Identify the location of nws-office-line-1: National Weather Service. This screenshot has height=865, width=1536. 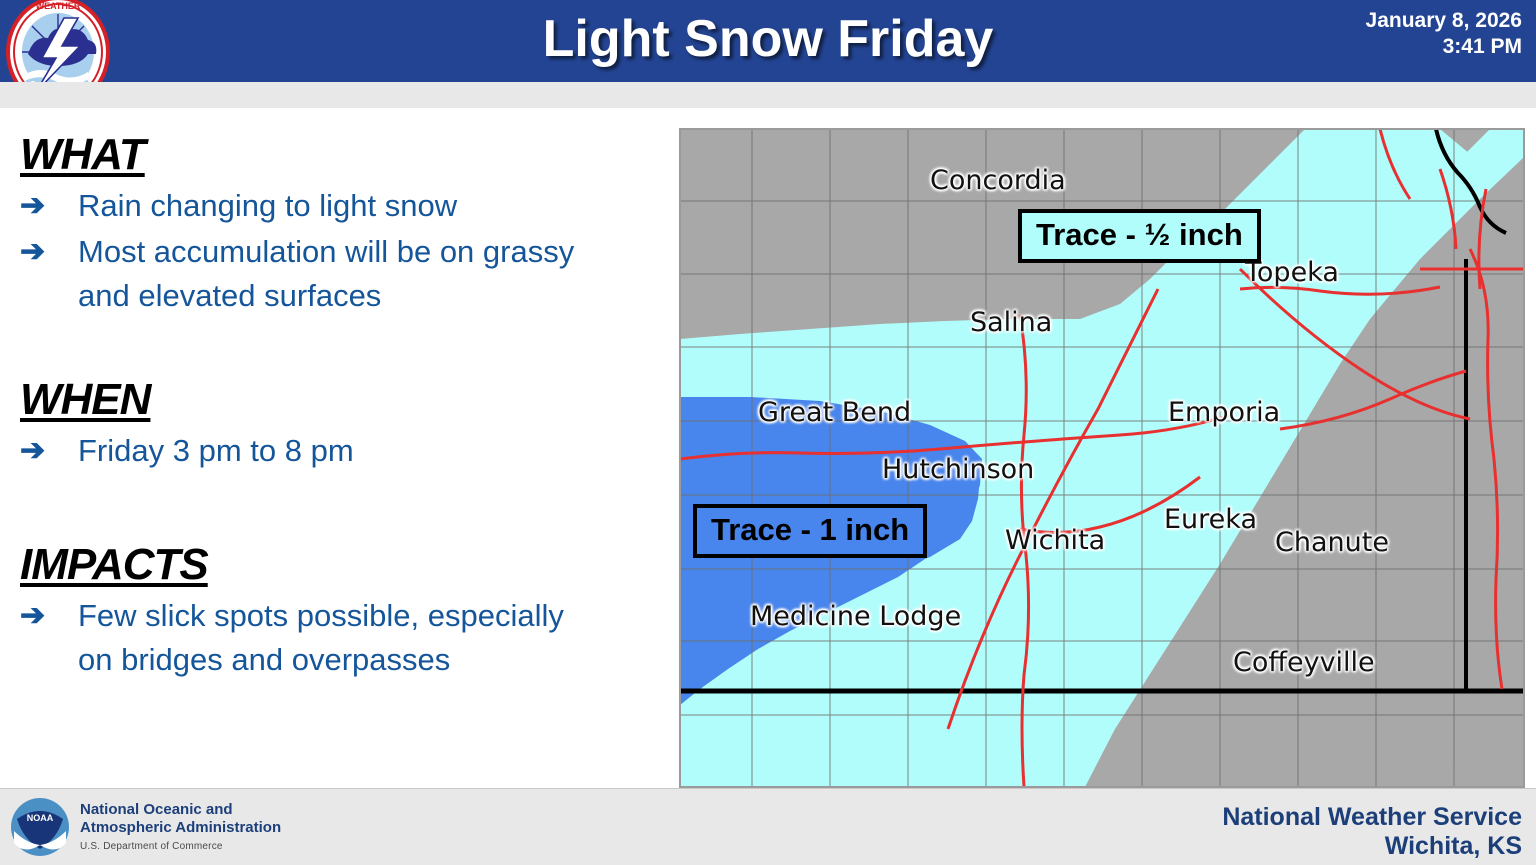
(1372, 817).